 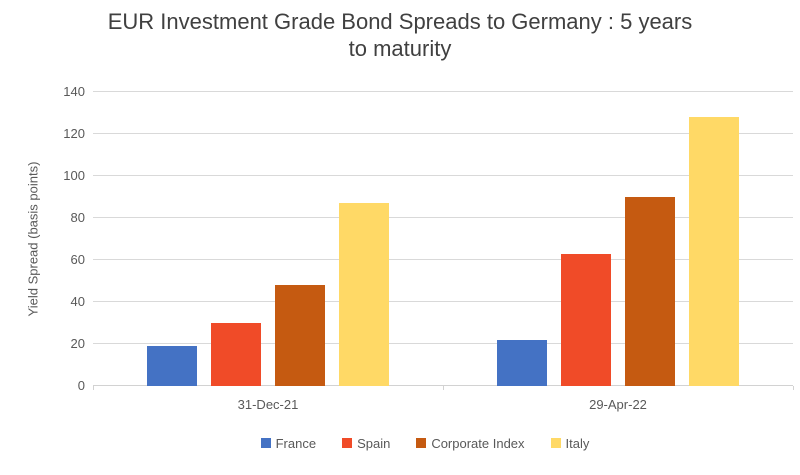 What do you see at coordinates (296, 443) in the screenshot?
I see `legend-label-france: France` at bounding box center [296, 443].